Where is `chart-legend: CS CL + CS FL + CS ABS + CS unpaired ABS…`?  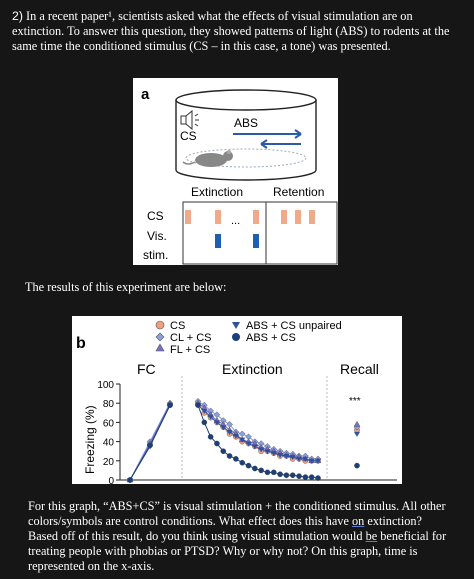
chart-legend: CS CL + CS FL + CS ABS + CS unpaired ABS… is located at coordinates (248, 338).